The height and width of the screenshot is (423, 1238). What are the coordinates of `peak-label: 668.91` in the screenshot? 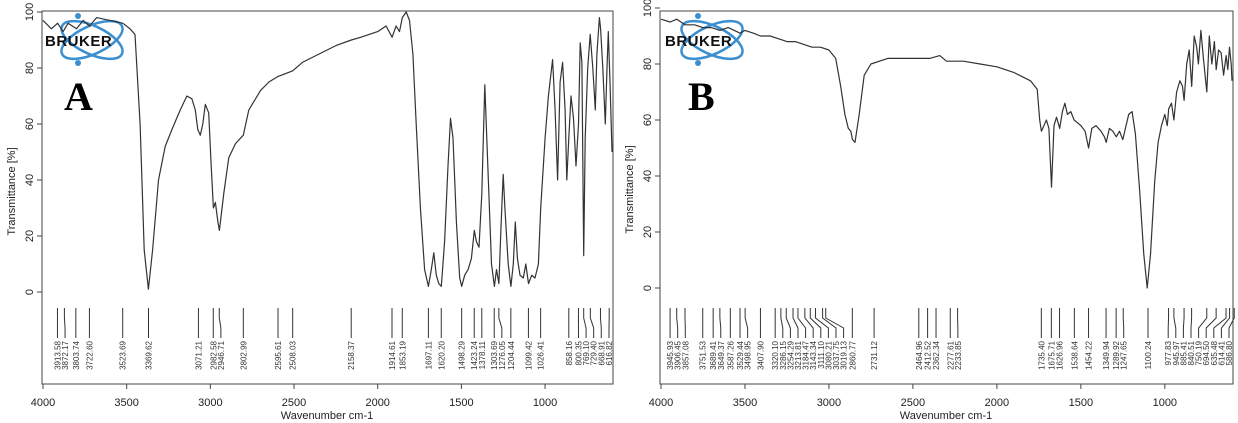 It's located at (601, 352).